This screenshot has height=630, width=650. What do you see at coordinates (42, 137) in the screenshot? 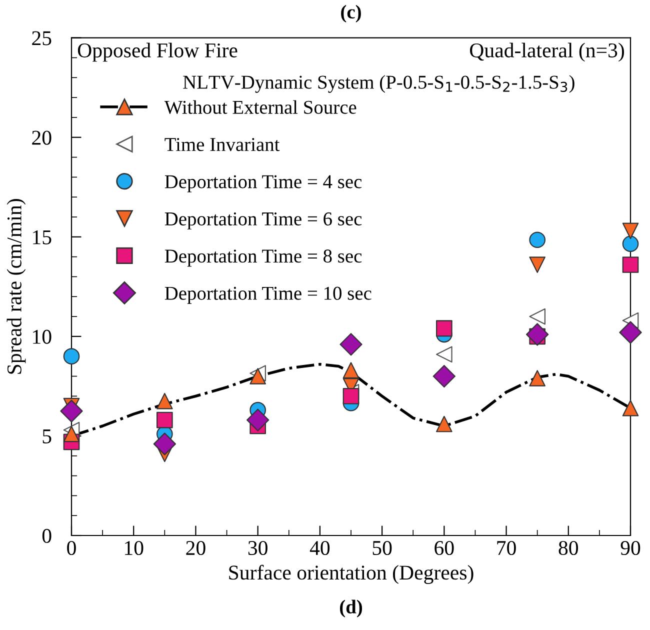
I see `y-tick-label: 20` at bounding box center [42, 137].